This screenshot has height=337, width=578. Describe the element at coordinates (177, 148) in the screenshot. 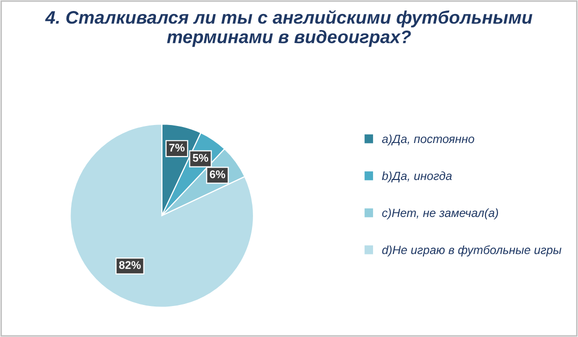

I see `data-label: 7%` at that location.